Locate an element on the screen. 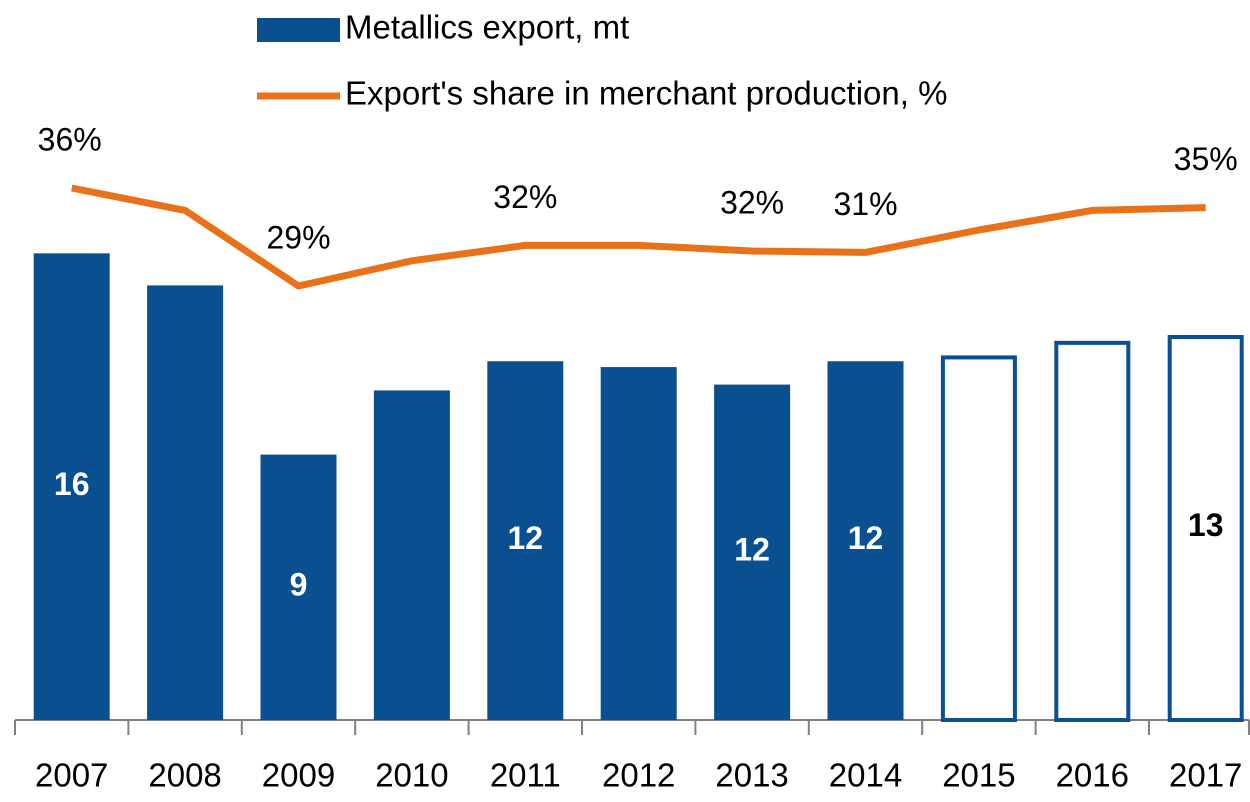 The width and height of the screenshot is (1250, 802). x-tick-label: 2008 is located at coordinates (184, 775).